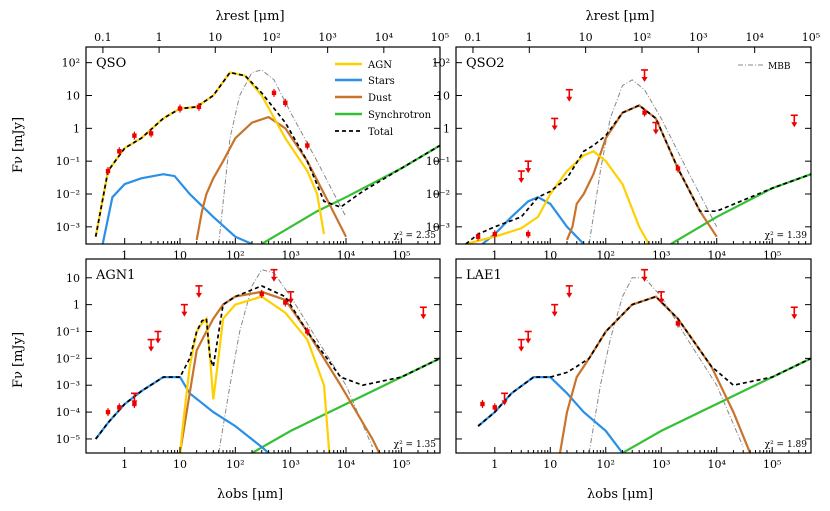 This screenshot has width=830, height=511. I want to click on y-tick-label: 10², so click(441, 63).